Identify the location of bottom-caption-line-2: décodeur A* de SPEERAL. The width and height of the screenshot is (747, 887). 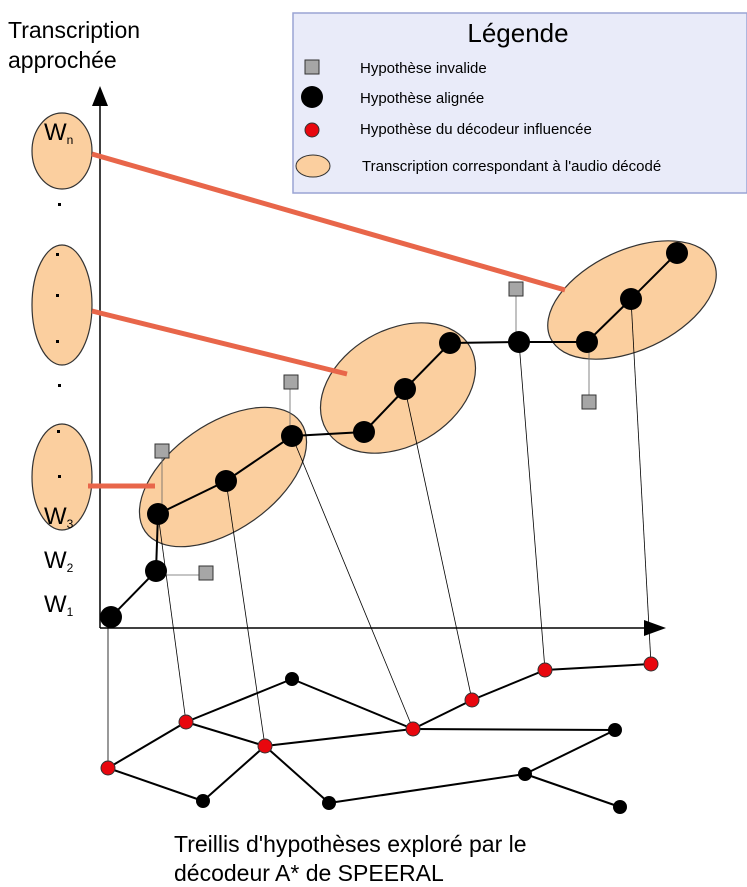
(309, 873).